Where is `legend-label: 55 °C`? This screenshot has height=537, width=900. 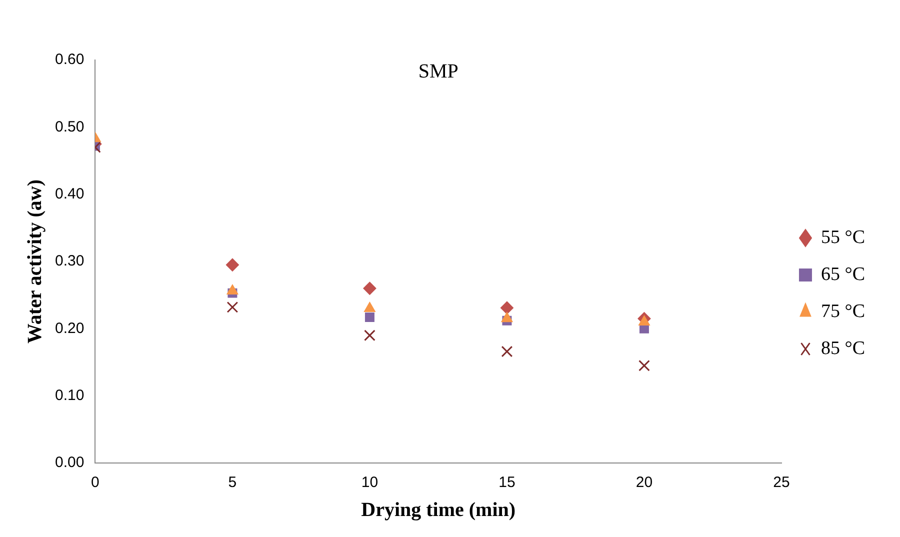
legend-label: 55 °C is located at coordinates (843, 237).